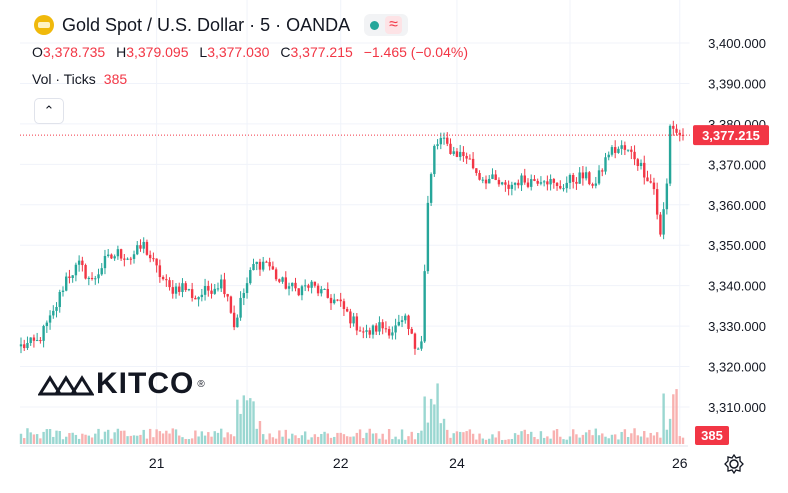  Describe the element at coordinates (157, 463) in the screenshot. I see `x-tick-label: 21` at that location.